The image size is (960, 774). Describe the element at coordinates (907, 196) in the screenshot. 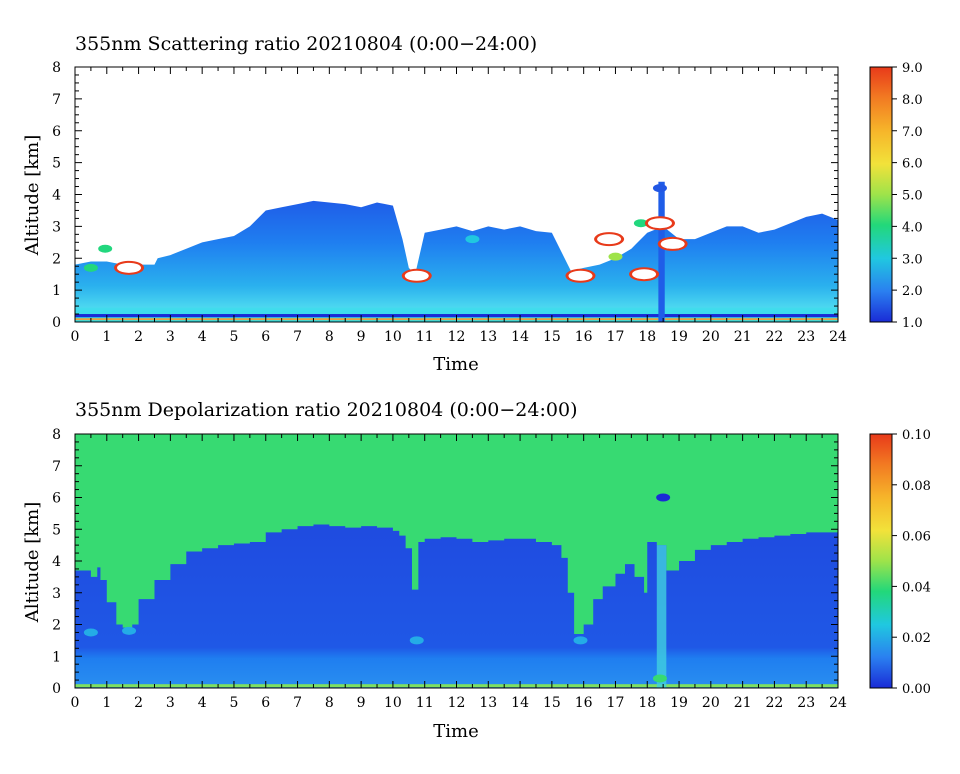

I see `colorbar-ticks: 1.0 2.0 3.0 4.0 5.0 6.0 7.0 8.0 9.0` at that location.